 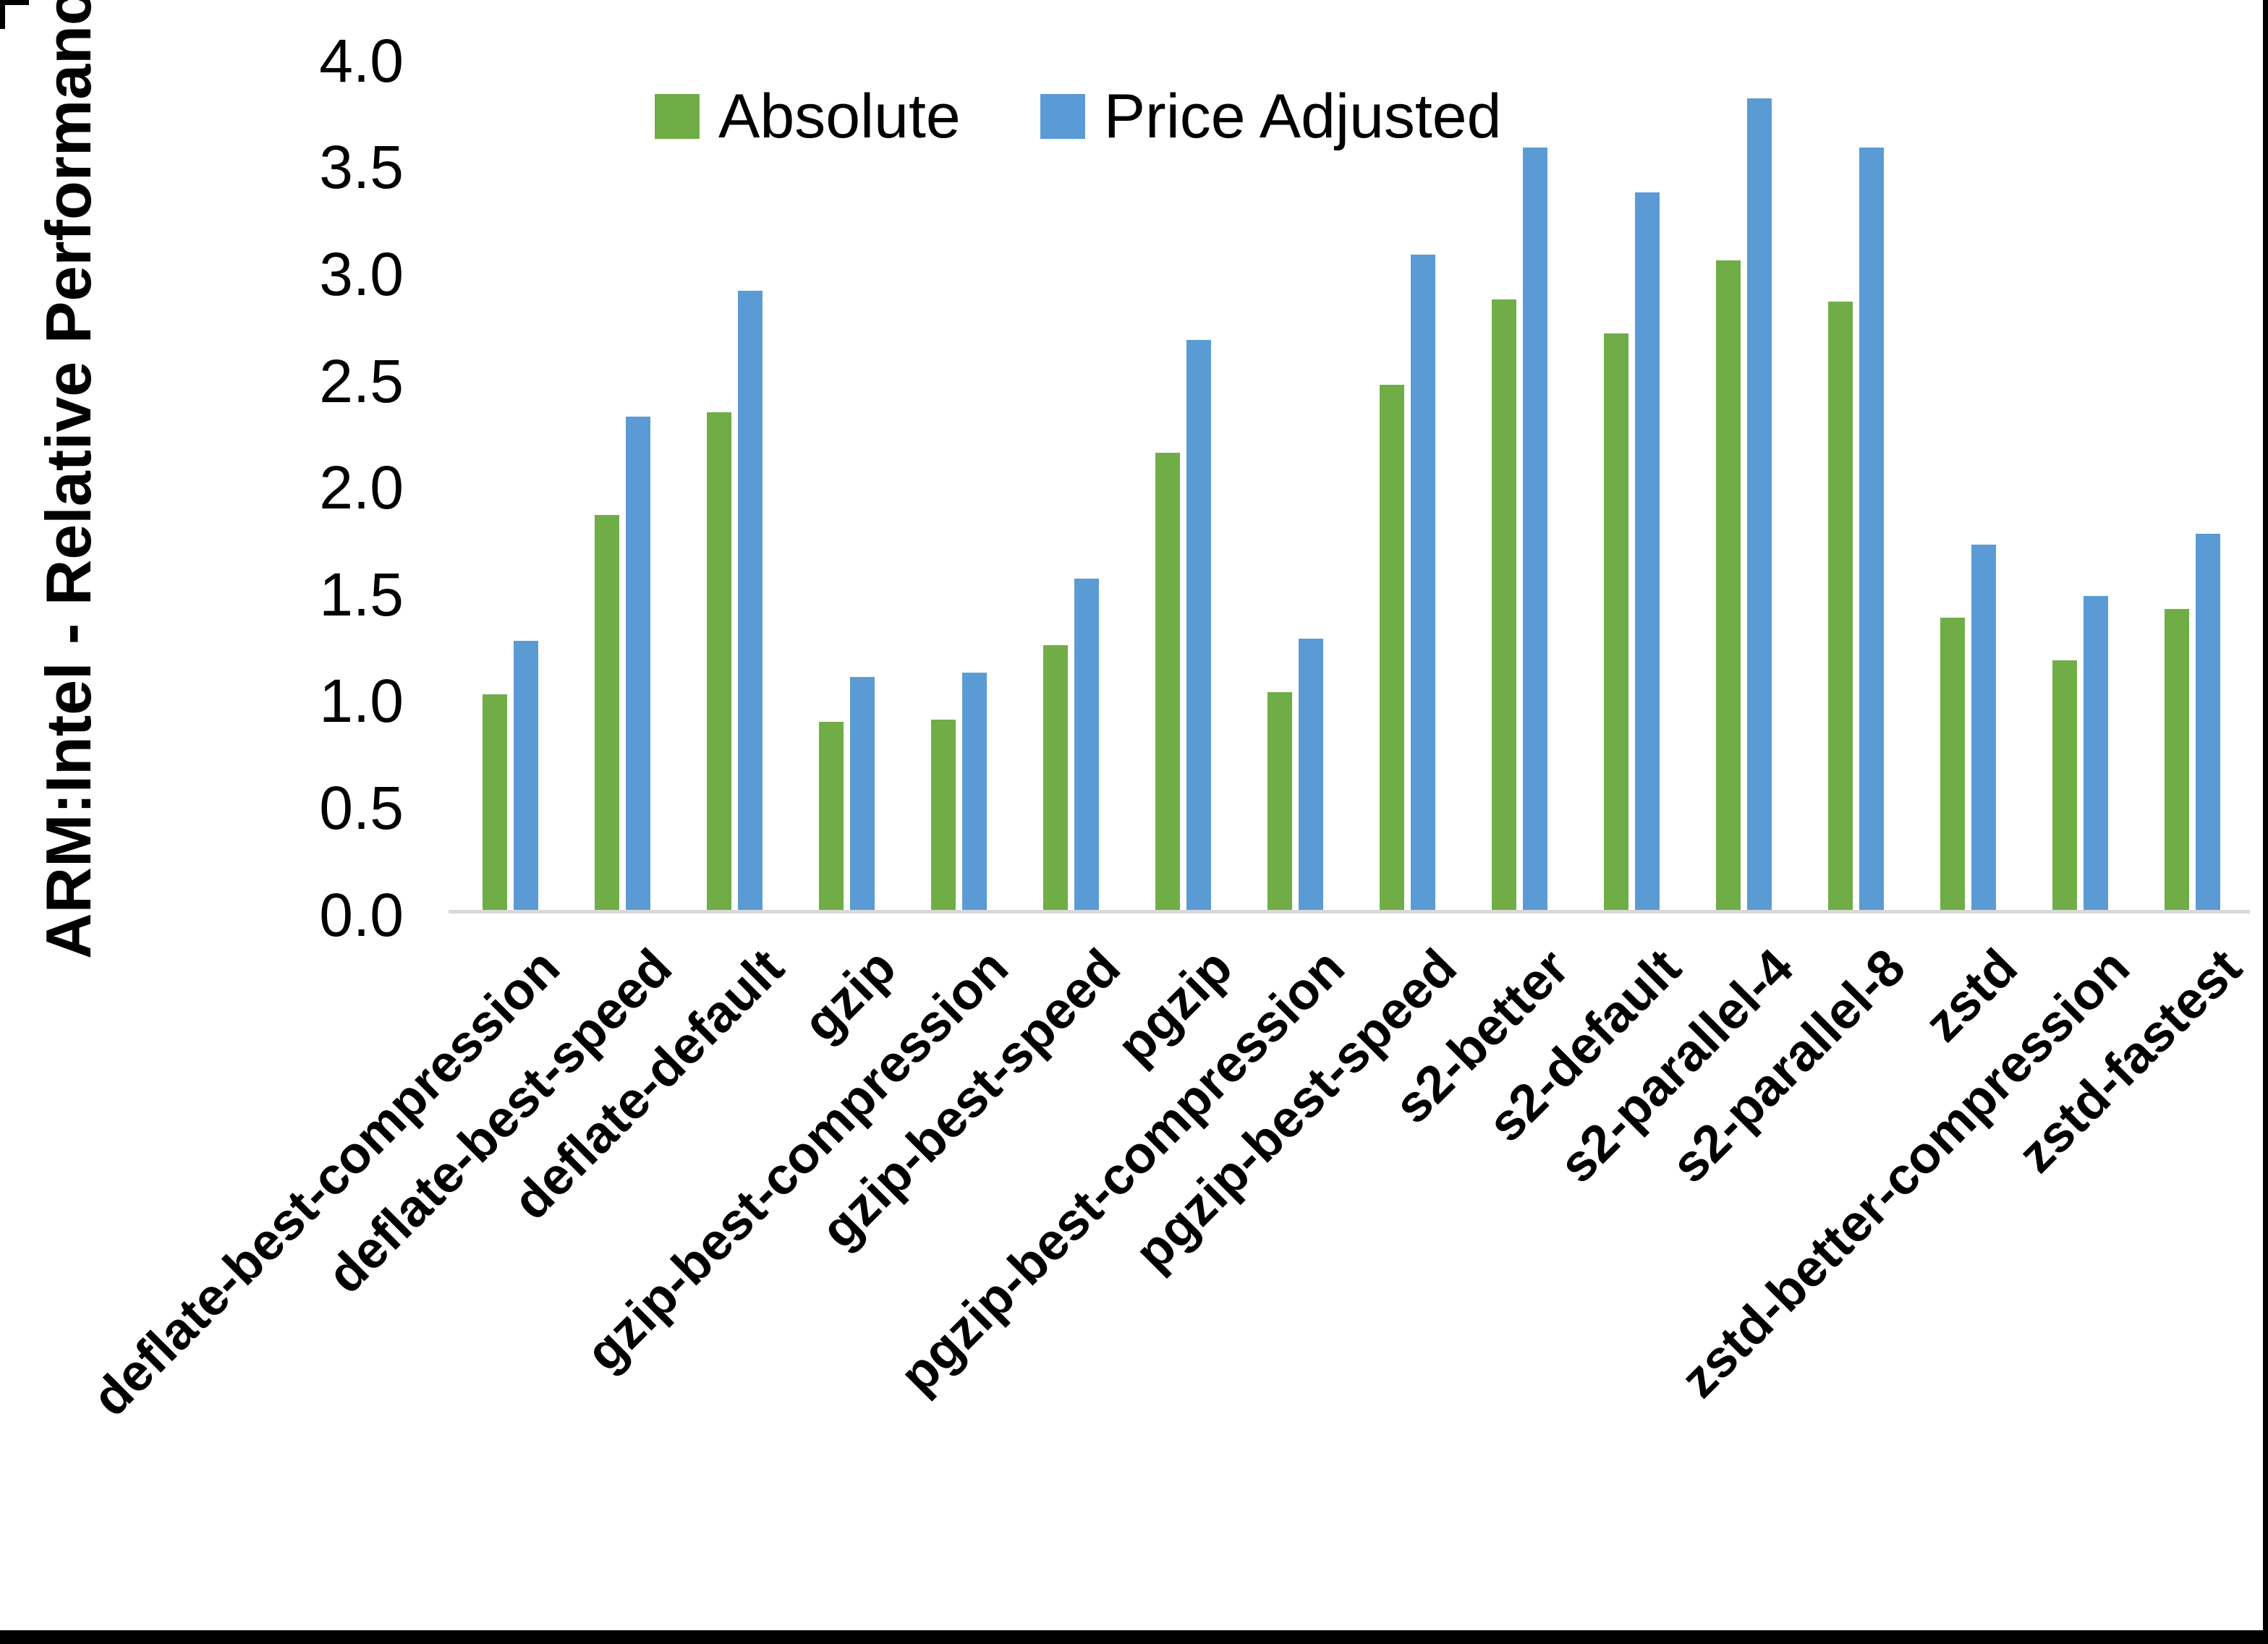 What do you see at coordinates (1423, 582) in the screenshot?
I see `bar-pgzip-best-speed-price-adjusted` at bounding box center [1423, 582].